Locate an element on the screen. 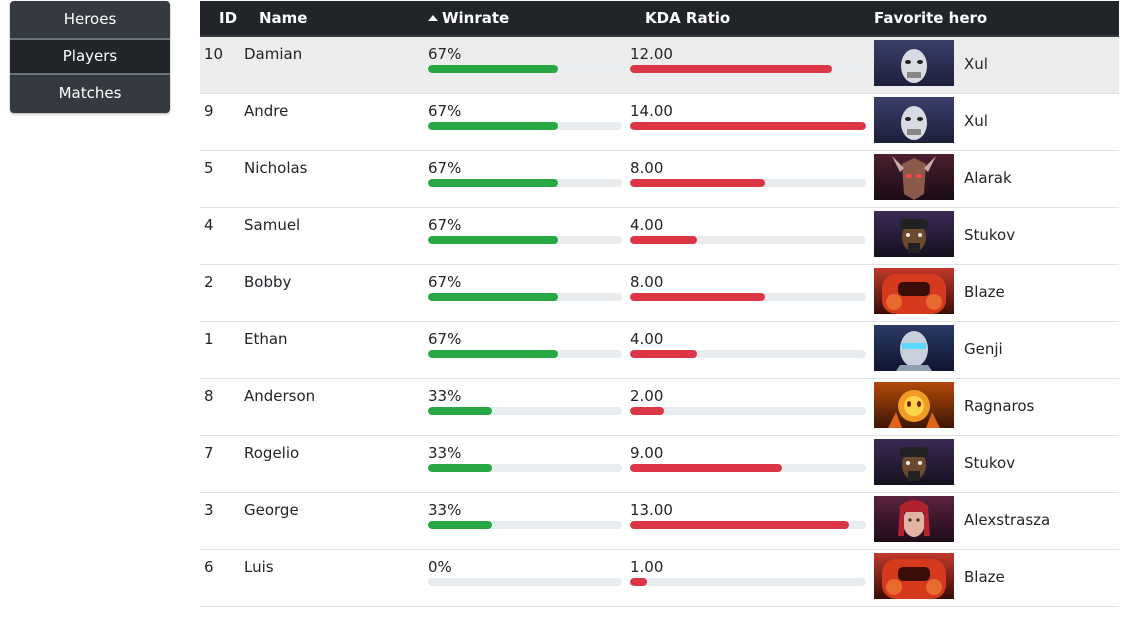 This screenshot has width=1131, height=626. nav-item-players: Players is located at coordinates (90, 56).